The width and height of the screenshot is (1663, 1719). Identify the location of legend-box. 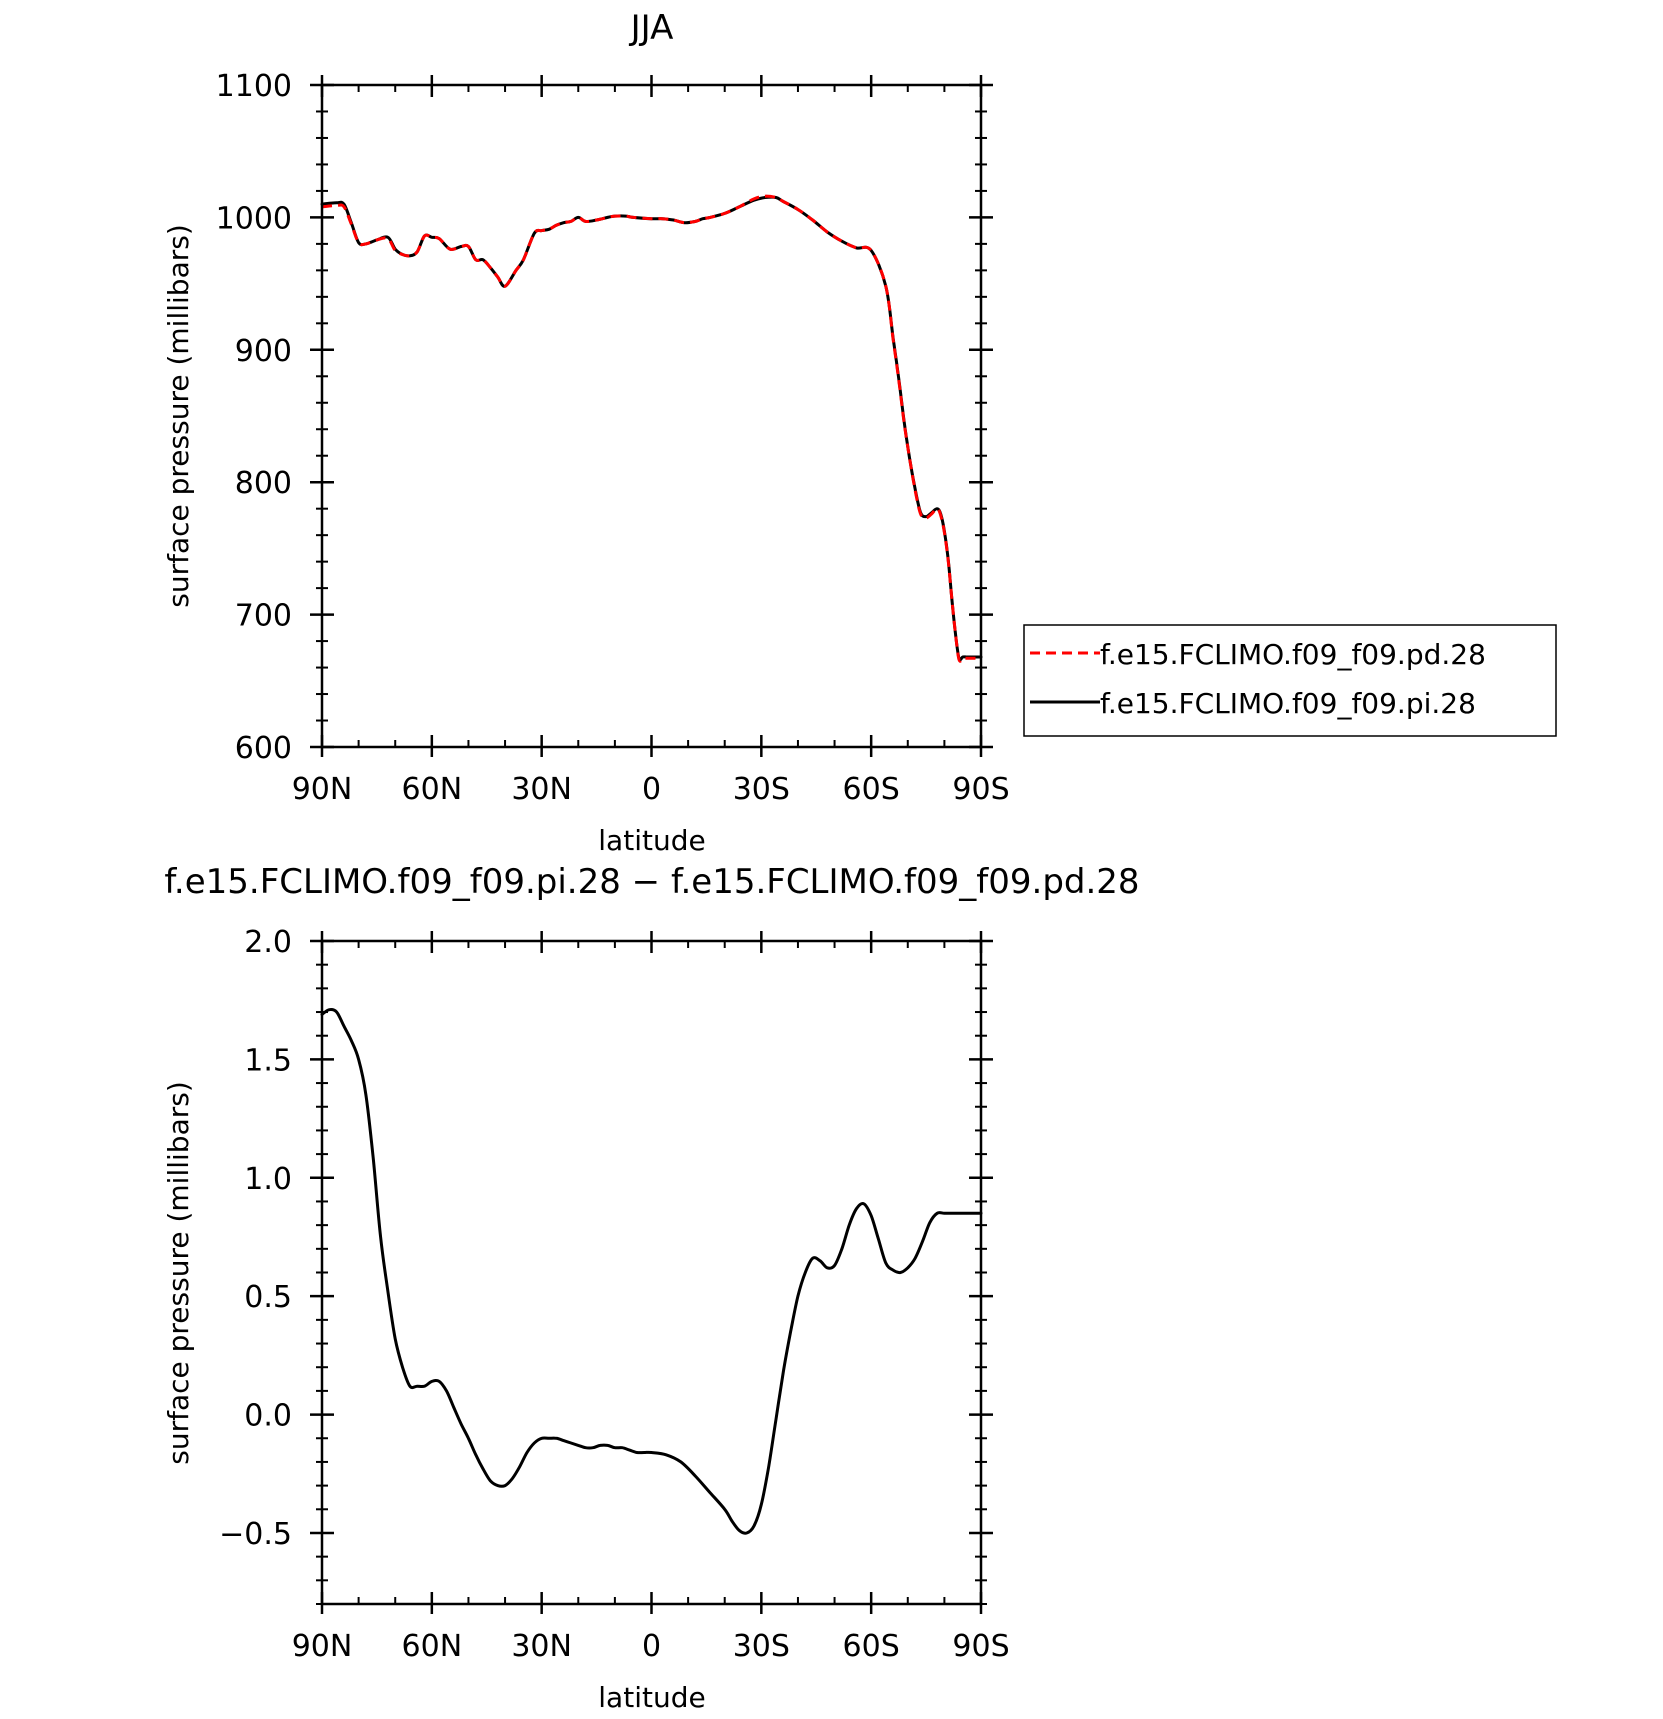
(1290, 680).